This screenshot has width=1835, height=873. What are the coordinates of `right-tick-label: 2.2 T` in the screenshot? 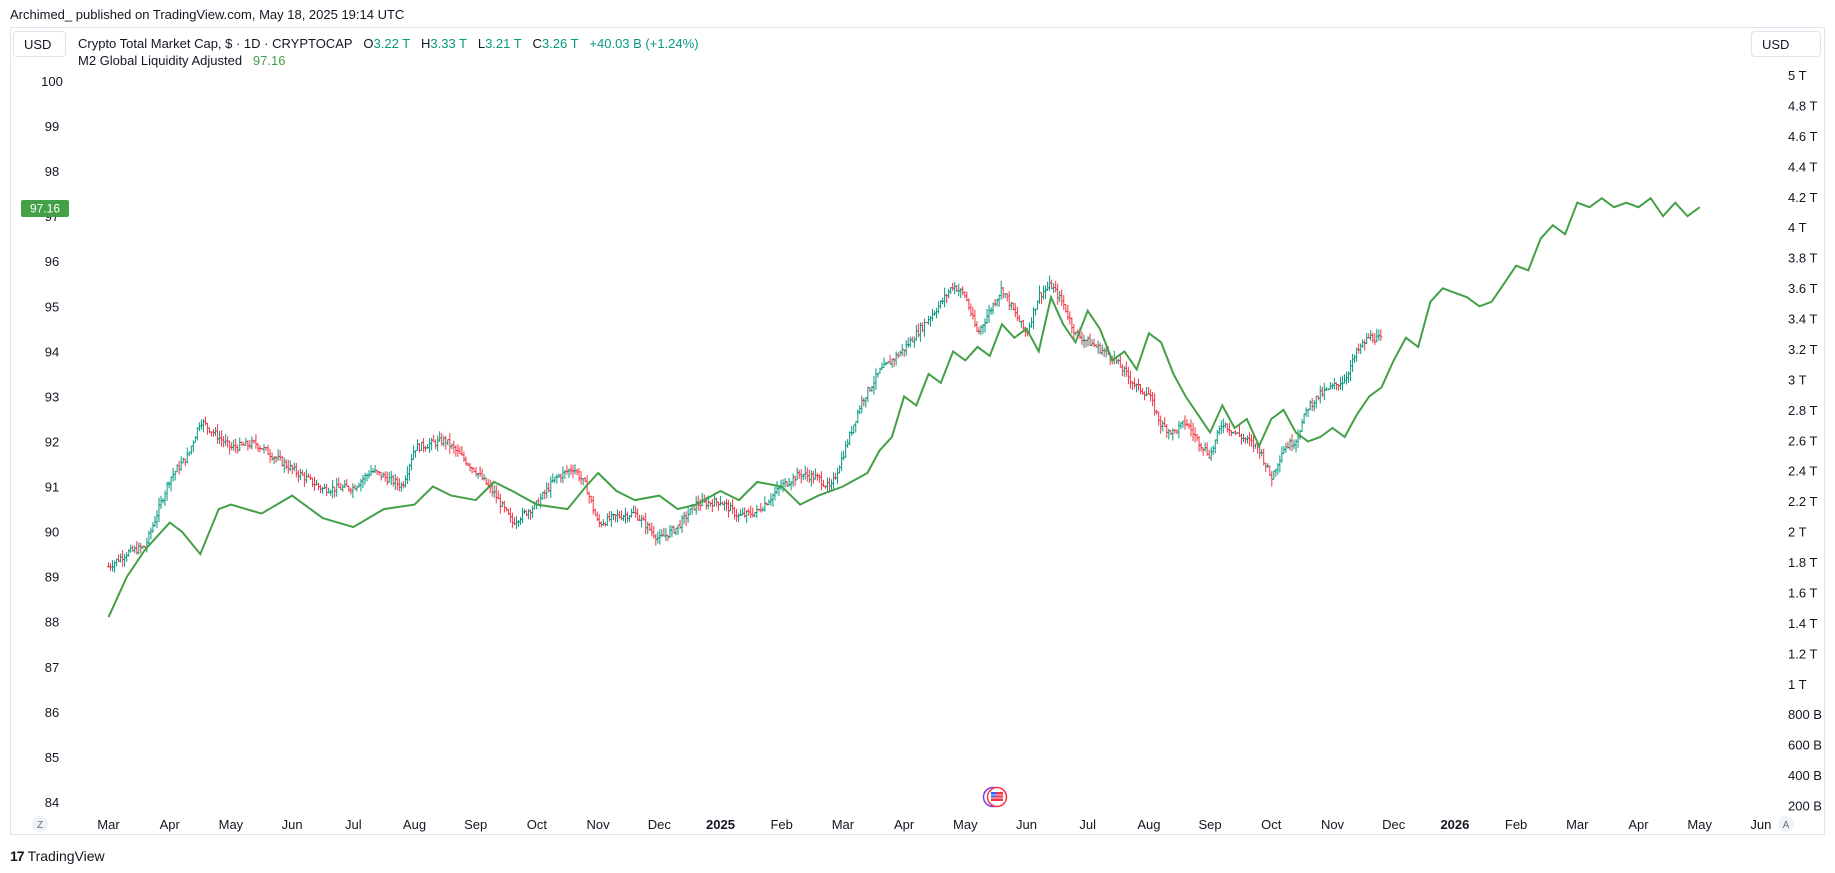 It's located at (1802, 501).